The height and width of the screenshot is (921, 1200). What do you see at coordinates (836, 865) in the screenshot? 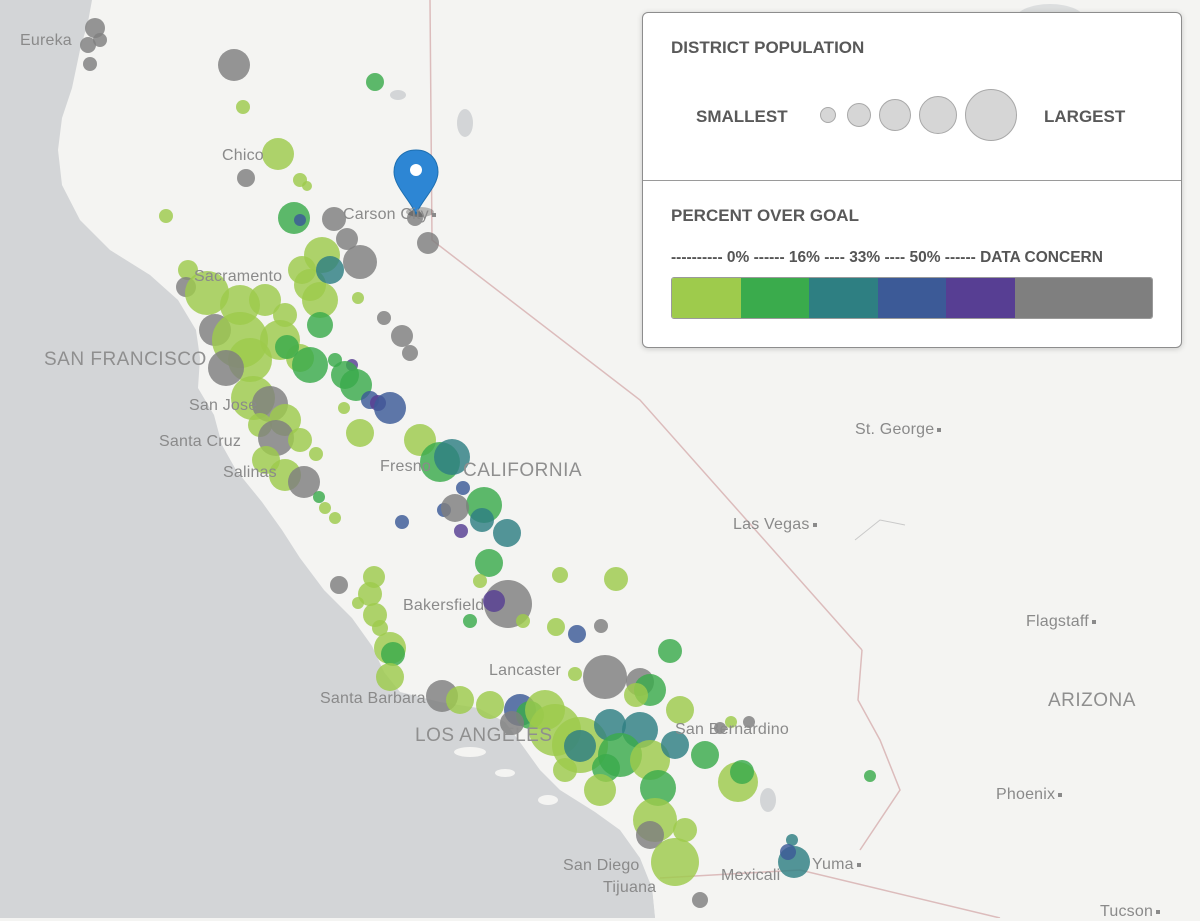
I see `city-label-yuma: Yuma` at bounding box center [836, 865].